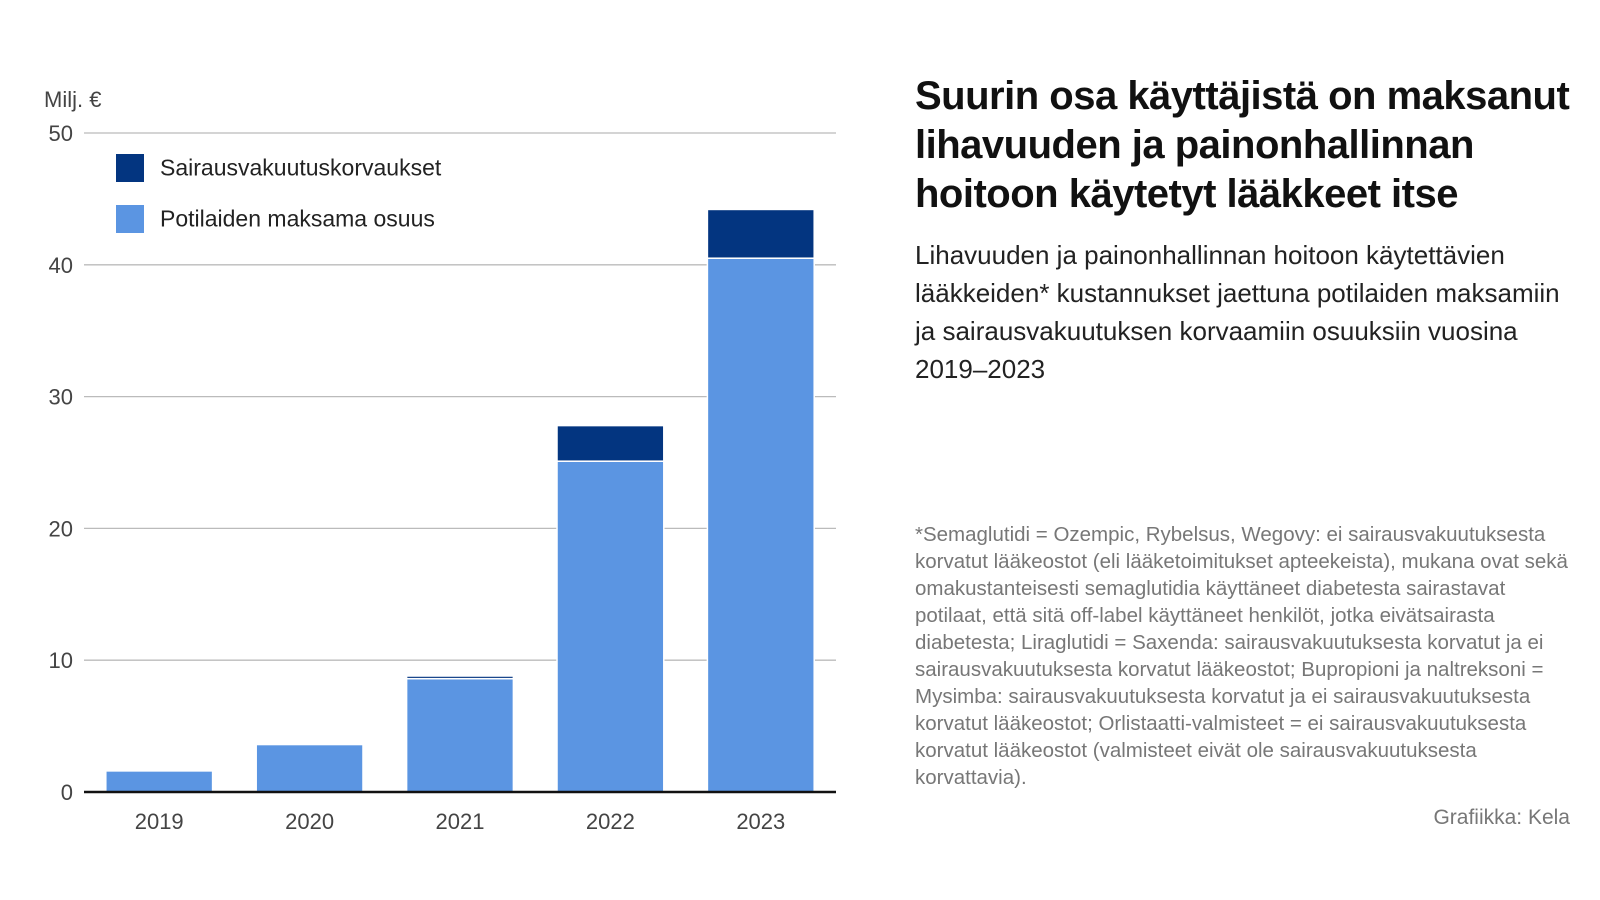 The height and width of the screenshot is (900, 1600). What do you see at coordinates (61, 660) in the screenshot?
I see `y-tick-label: 10` at bounding box center [61, 660].